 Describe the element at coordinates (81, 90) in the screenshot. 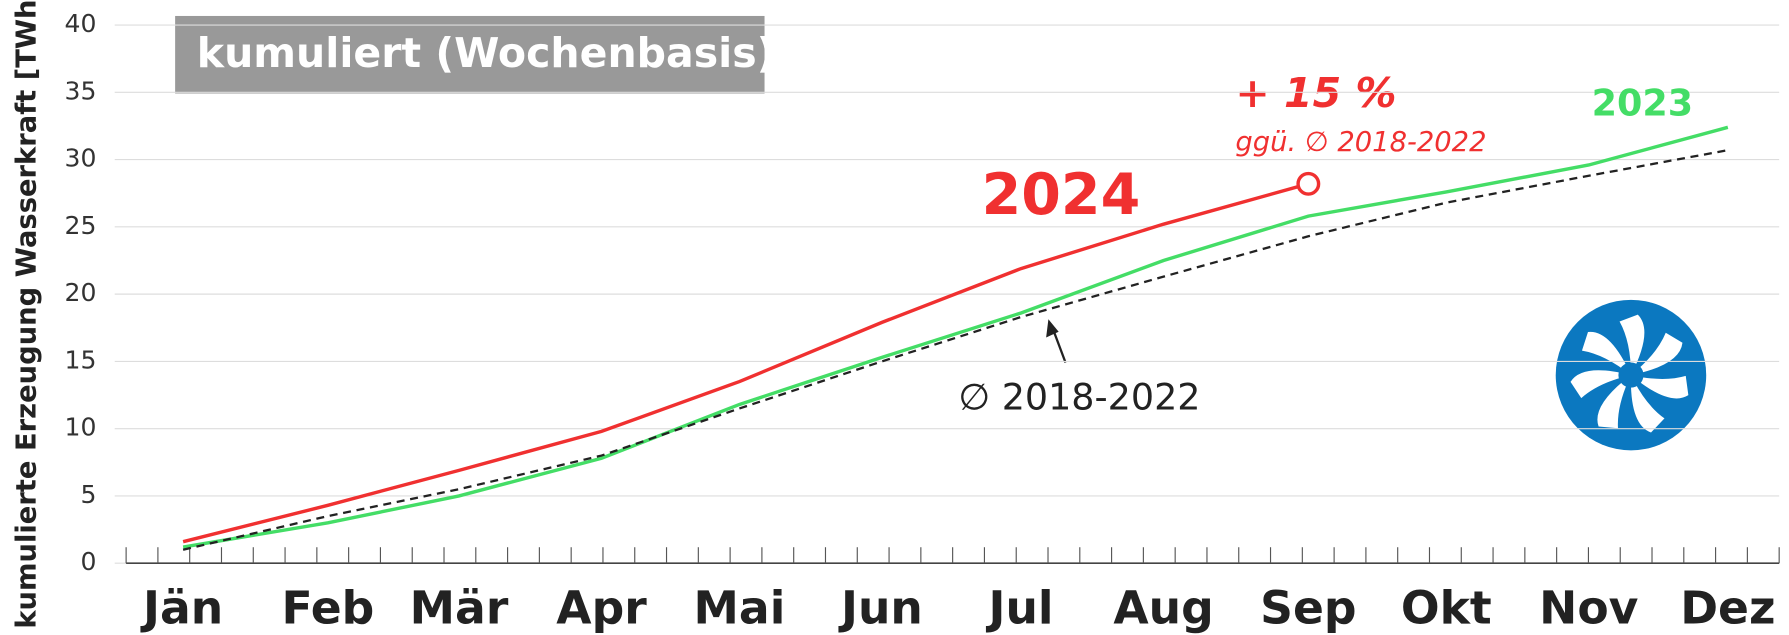

I see `y-tick-label: 35` at that location.